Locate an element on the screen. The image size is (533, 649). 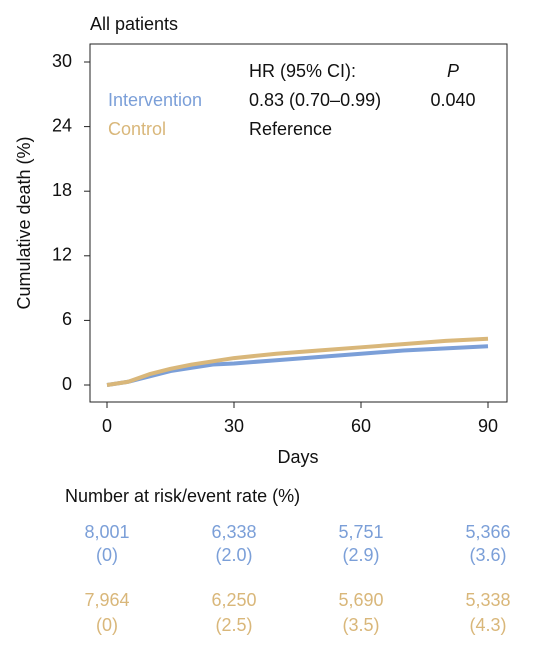
risk-rate: (3.5) is located at coordinates (360, 625).